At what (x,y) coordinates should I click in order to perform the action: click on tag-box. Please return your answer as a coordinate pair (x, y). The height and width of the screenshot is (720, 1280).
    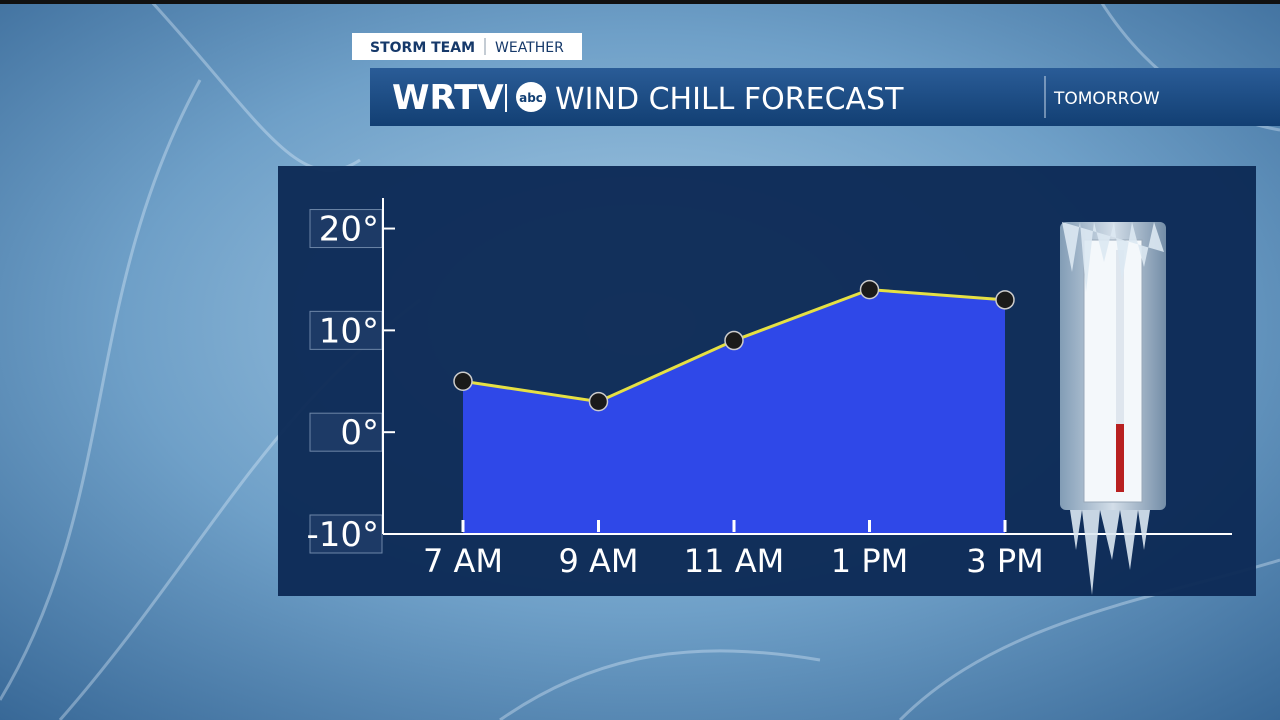
    Looking at the image, I should click on (467, 46).